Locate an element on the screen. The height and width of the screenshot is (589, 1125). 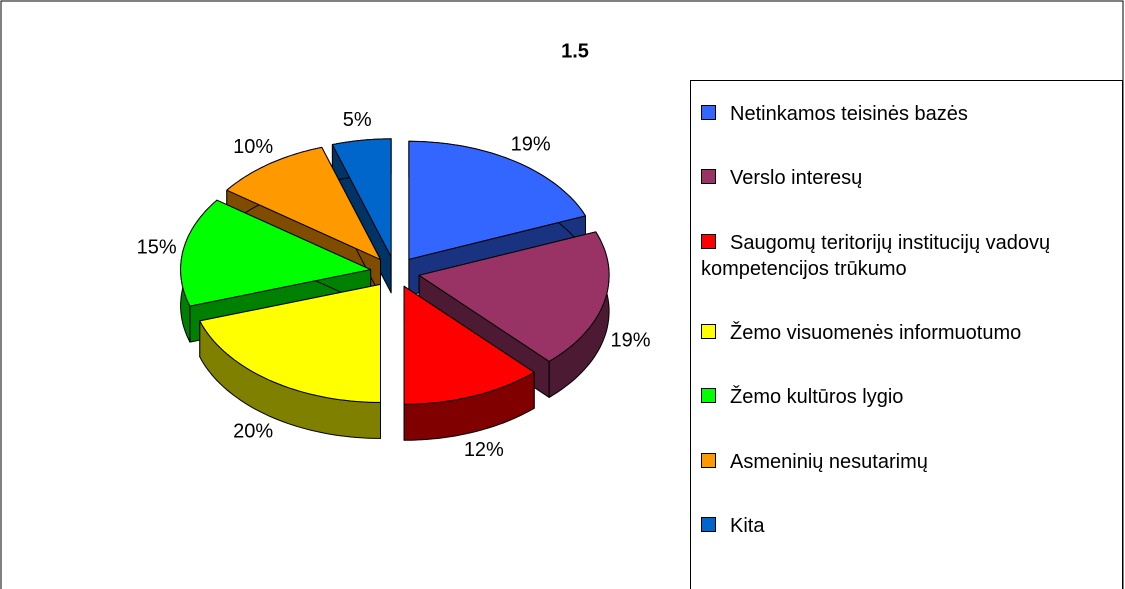
data-label: 5% is located at coordinates (357, 120).